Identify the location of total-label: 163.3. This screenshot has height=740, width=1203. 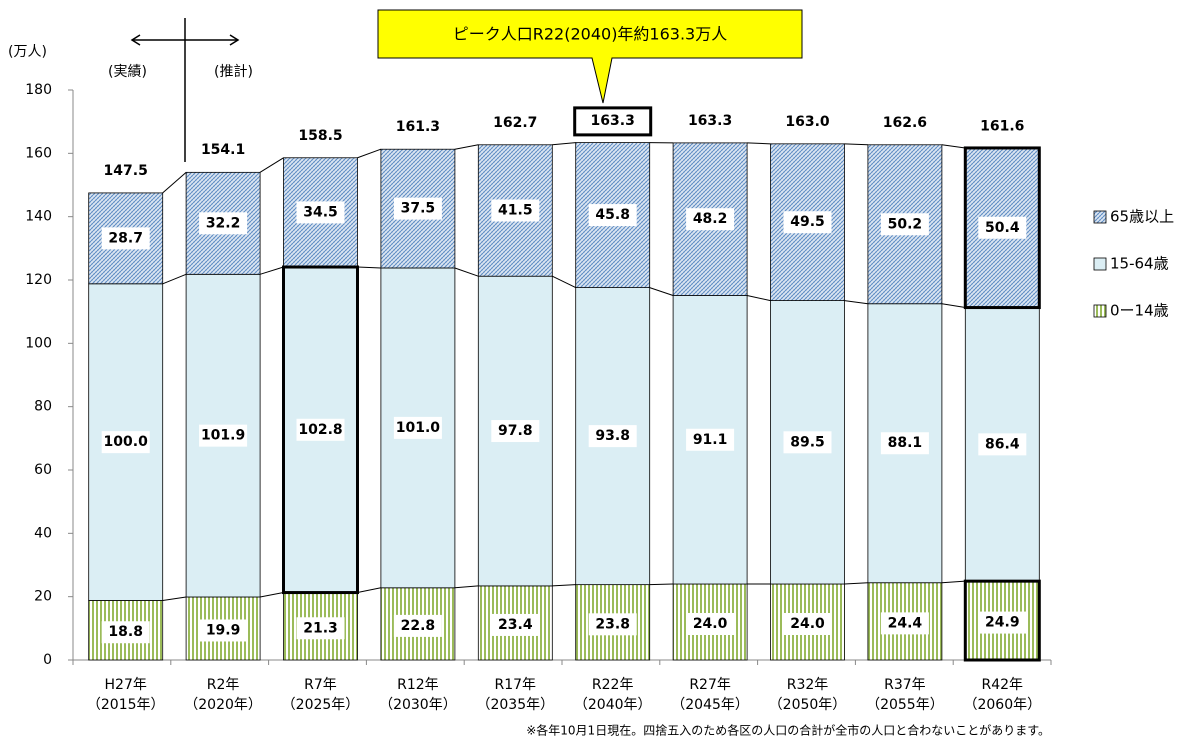
(613, 121).